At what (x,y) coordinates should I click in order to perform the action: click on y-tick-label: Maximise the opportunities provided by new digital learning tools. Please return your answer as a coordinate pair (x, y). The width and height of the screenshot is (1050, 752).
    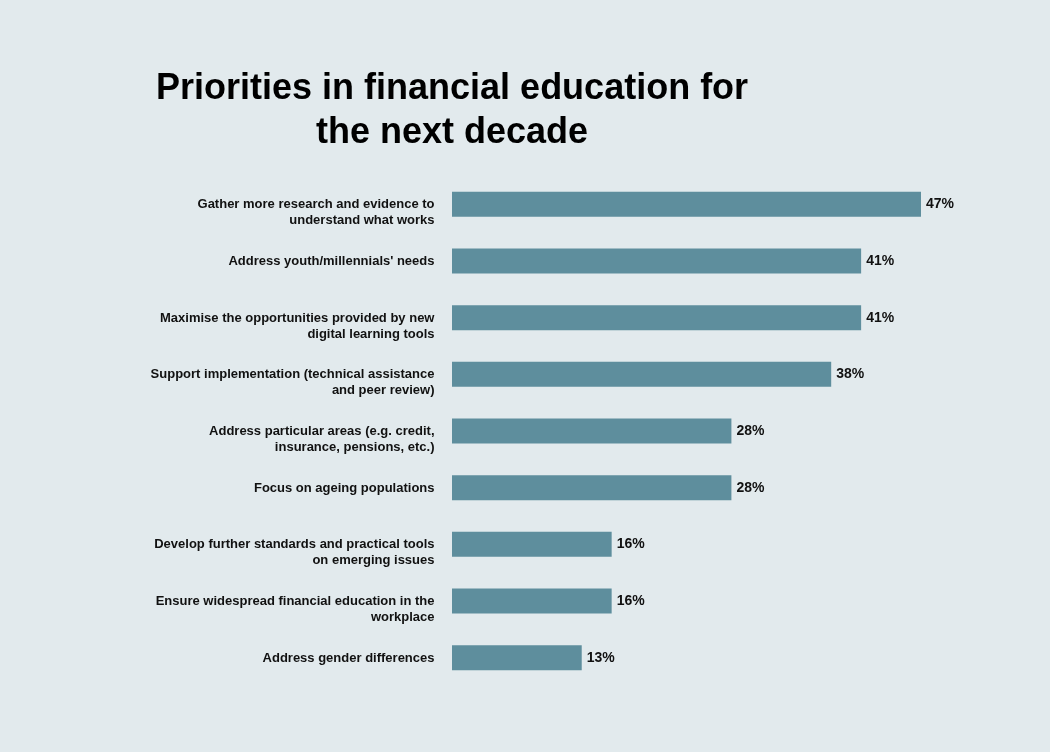
    Looking at the image, I should click on (298, 325).